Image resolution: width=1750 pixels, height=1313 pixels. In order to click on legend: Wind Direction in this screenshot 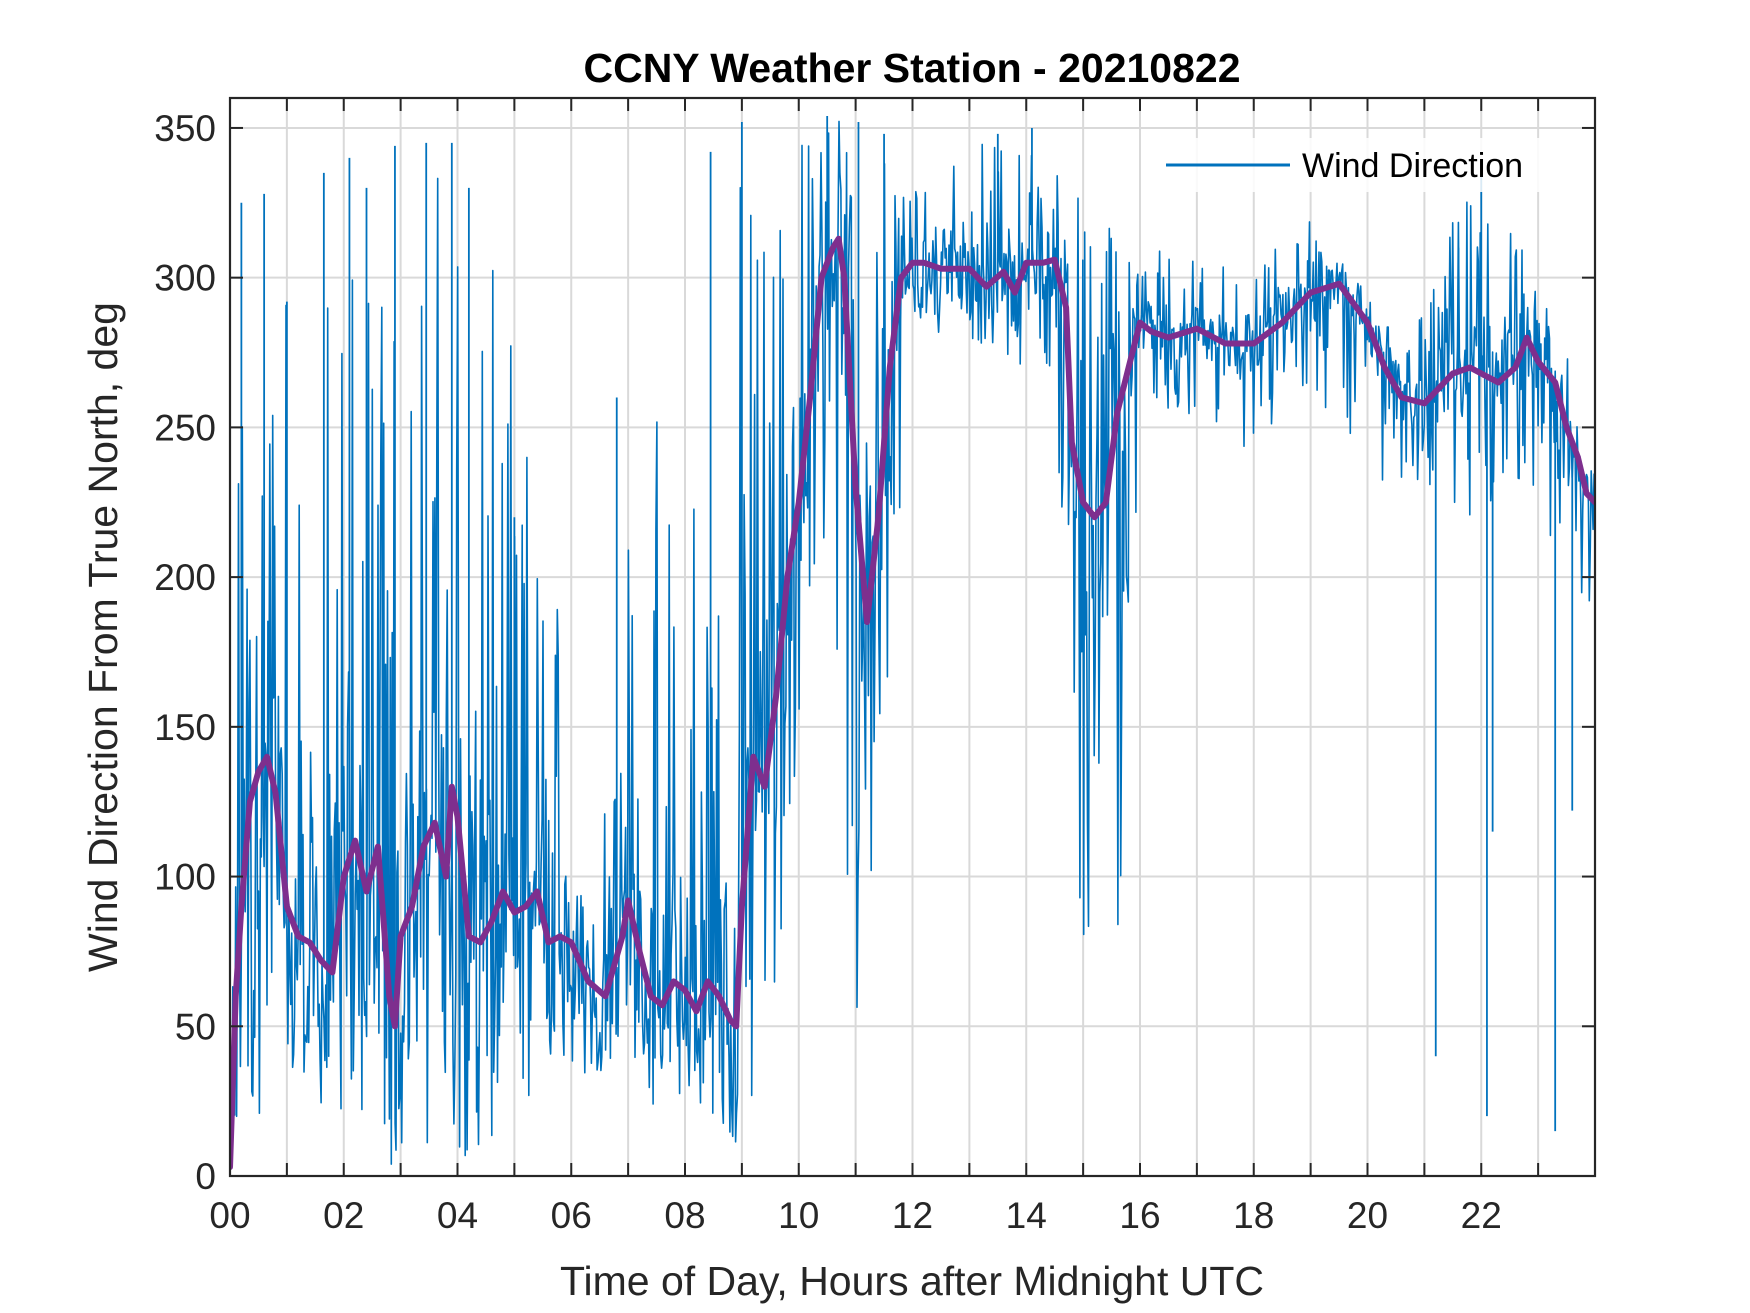, I will do `click(1360, 165)`.